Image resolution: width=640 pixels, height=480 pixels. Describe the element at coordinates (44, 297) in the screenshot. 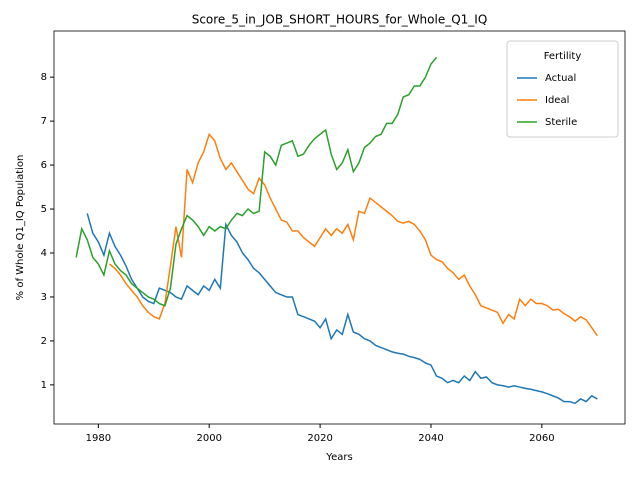

I see `y-tick-label: 3` at that location.